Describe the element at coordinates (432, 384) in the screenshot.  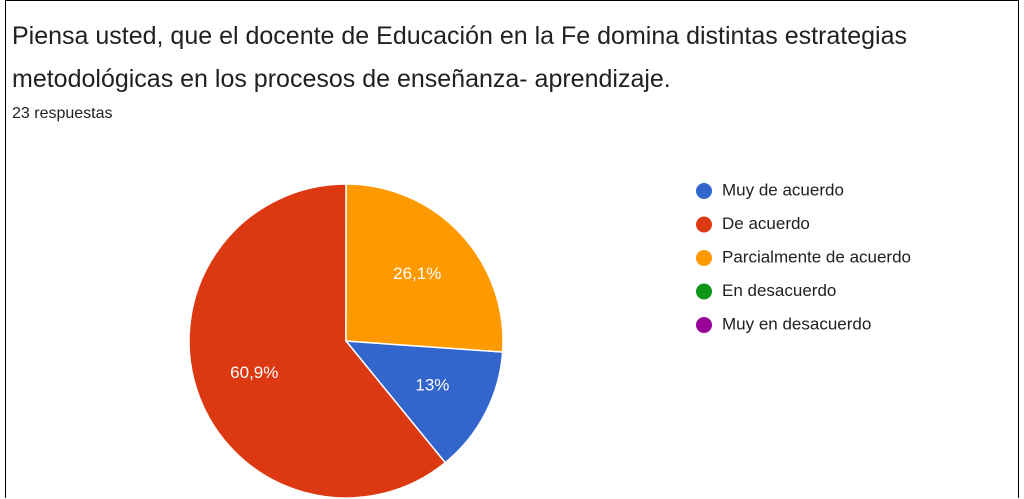
I see `slice-label: 13%` at that location.